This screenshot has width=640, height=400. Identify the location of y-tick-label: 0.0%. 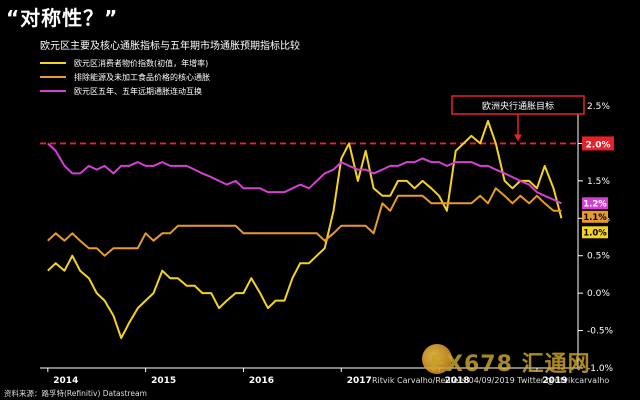
(598, 294).